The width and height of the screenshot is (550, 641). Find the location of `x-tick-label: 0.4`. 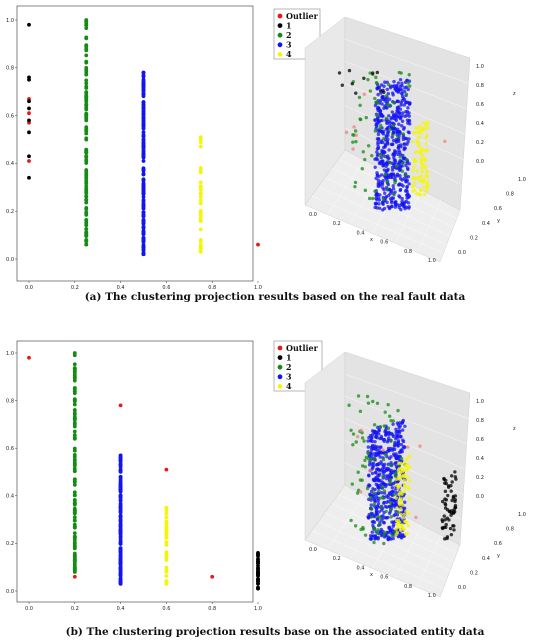

x-tick-label: 0.4 is located at coordinates (361, 568).